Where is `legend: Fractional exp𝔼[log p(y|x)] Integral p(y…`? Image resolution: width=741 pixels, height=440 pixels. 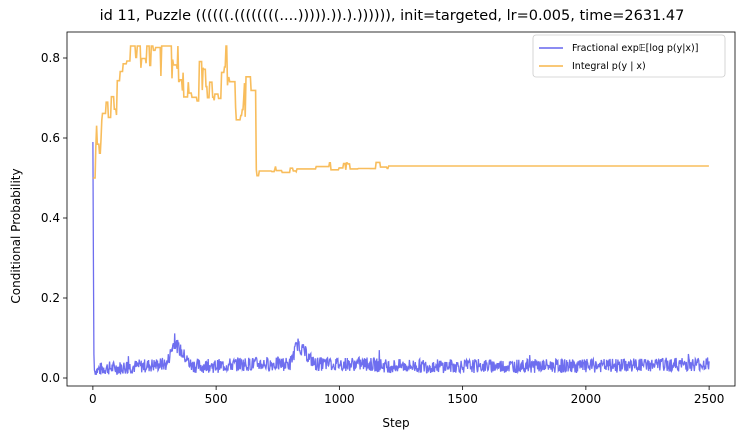 legend: Fractional exp𝔼[log p(y|x)] Integral p(y… is located at coordinates (629, 56).